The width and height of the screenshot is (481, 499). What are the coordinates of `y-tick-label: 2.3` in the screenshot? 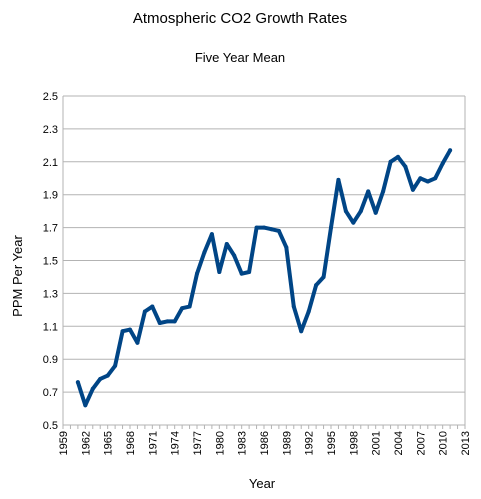 It's located at (50, 130).